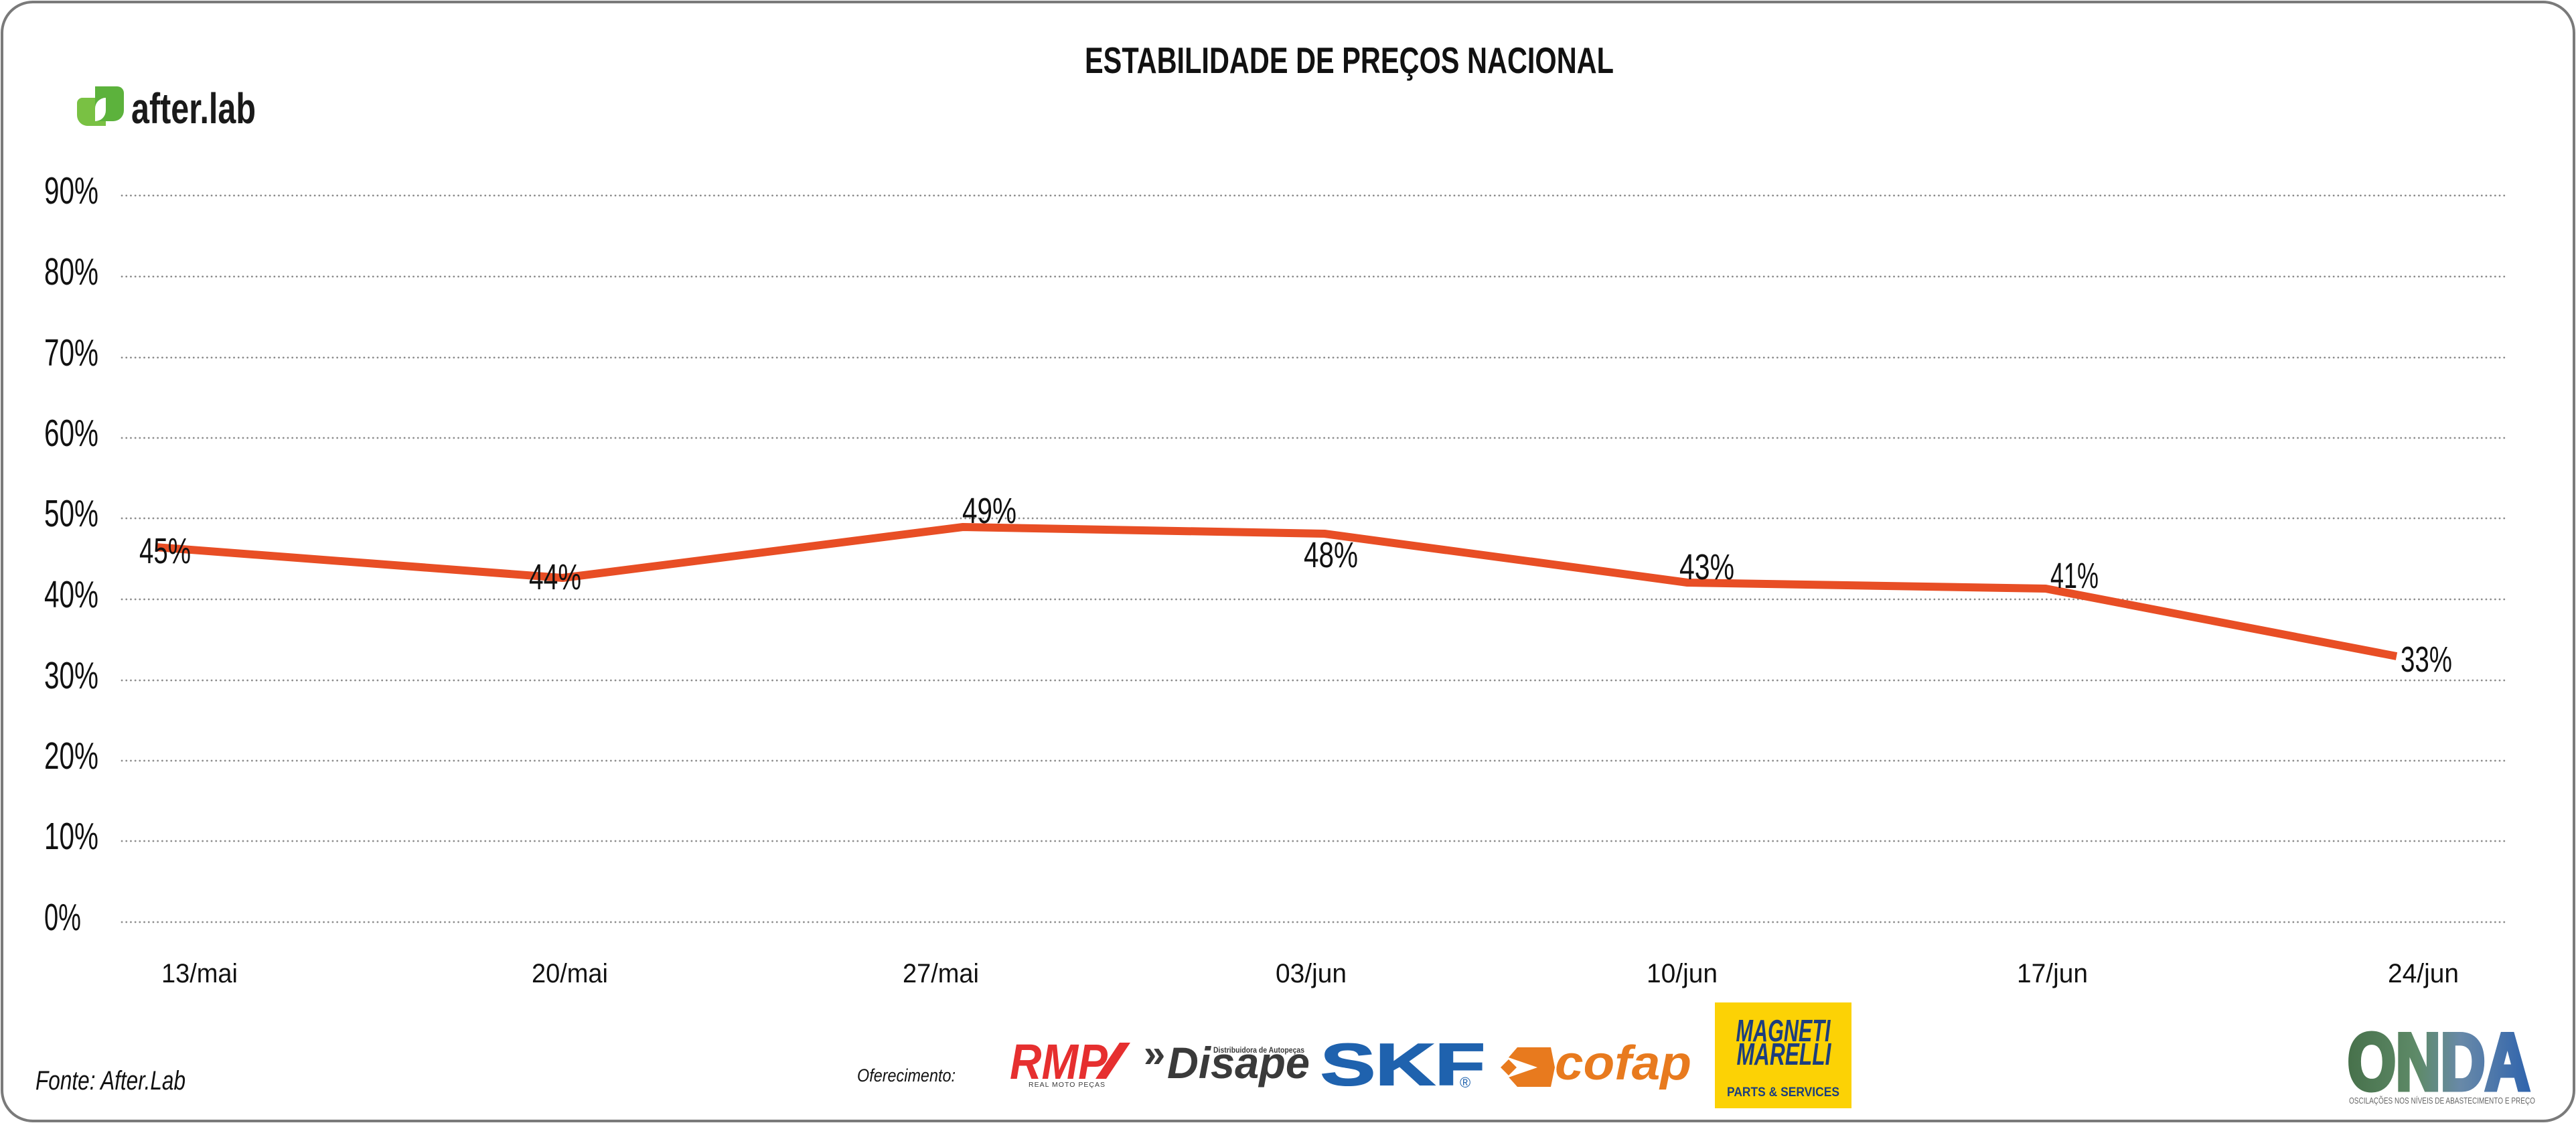 The width and height of the screenshot is (2576, 1123). Describe the element at coordinates (71, 756) in the screenshot. I see `svg-text: 20%` at that location.